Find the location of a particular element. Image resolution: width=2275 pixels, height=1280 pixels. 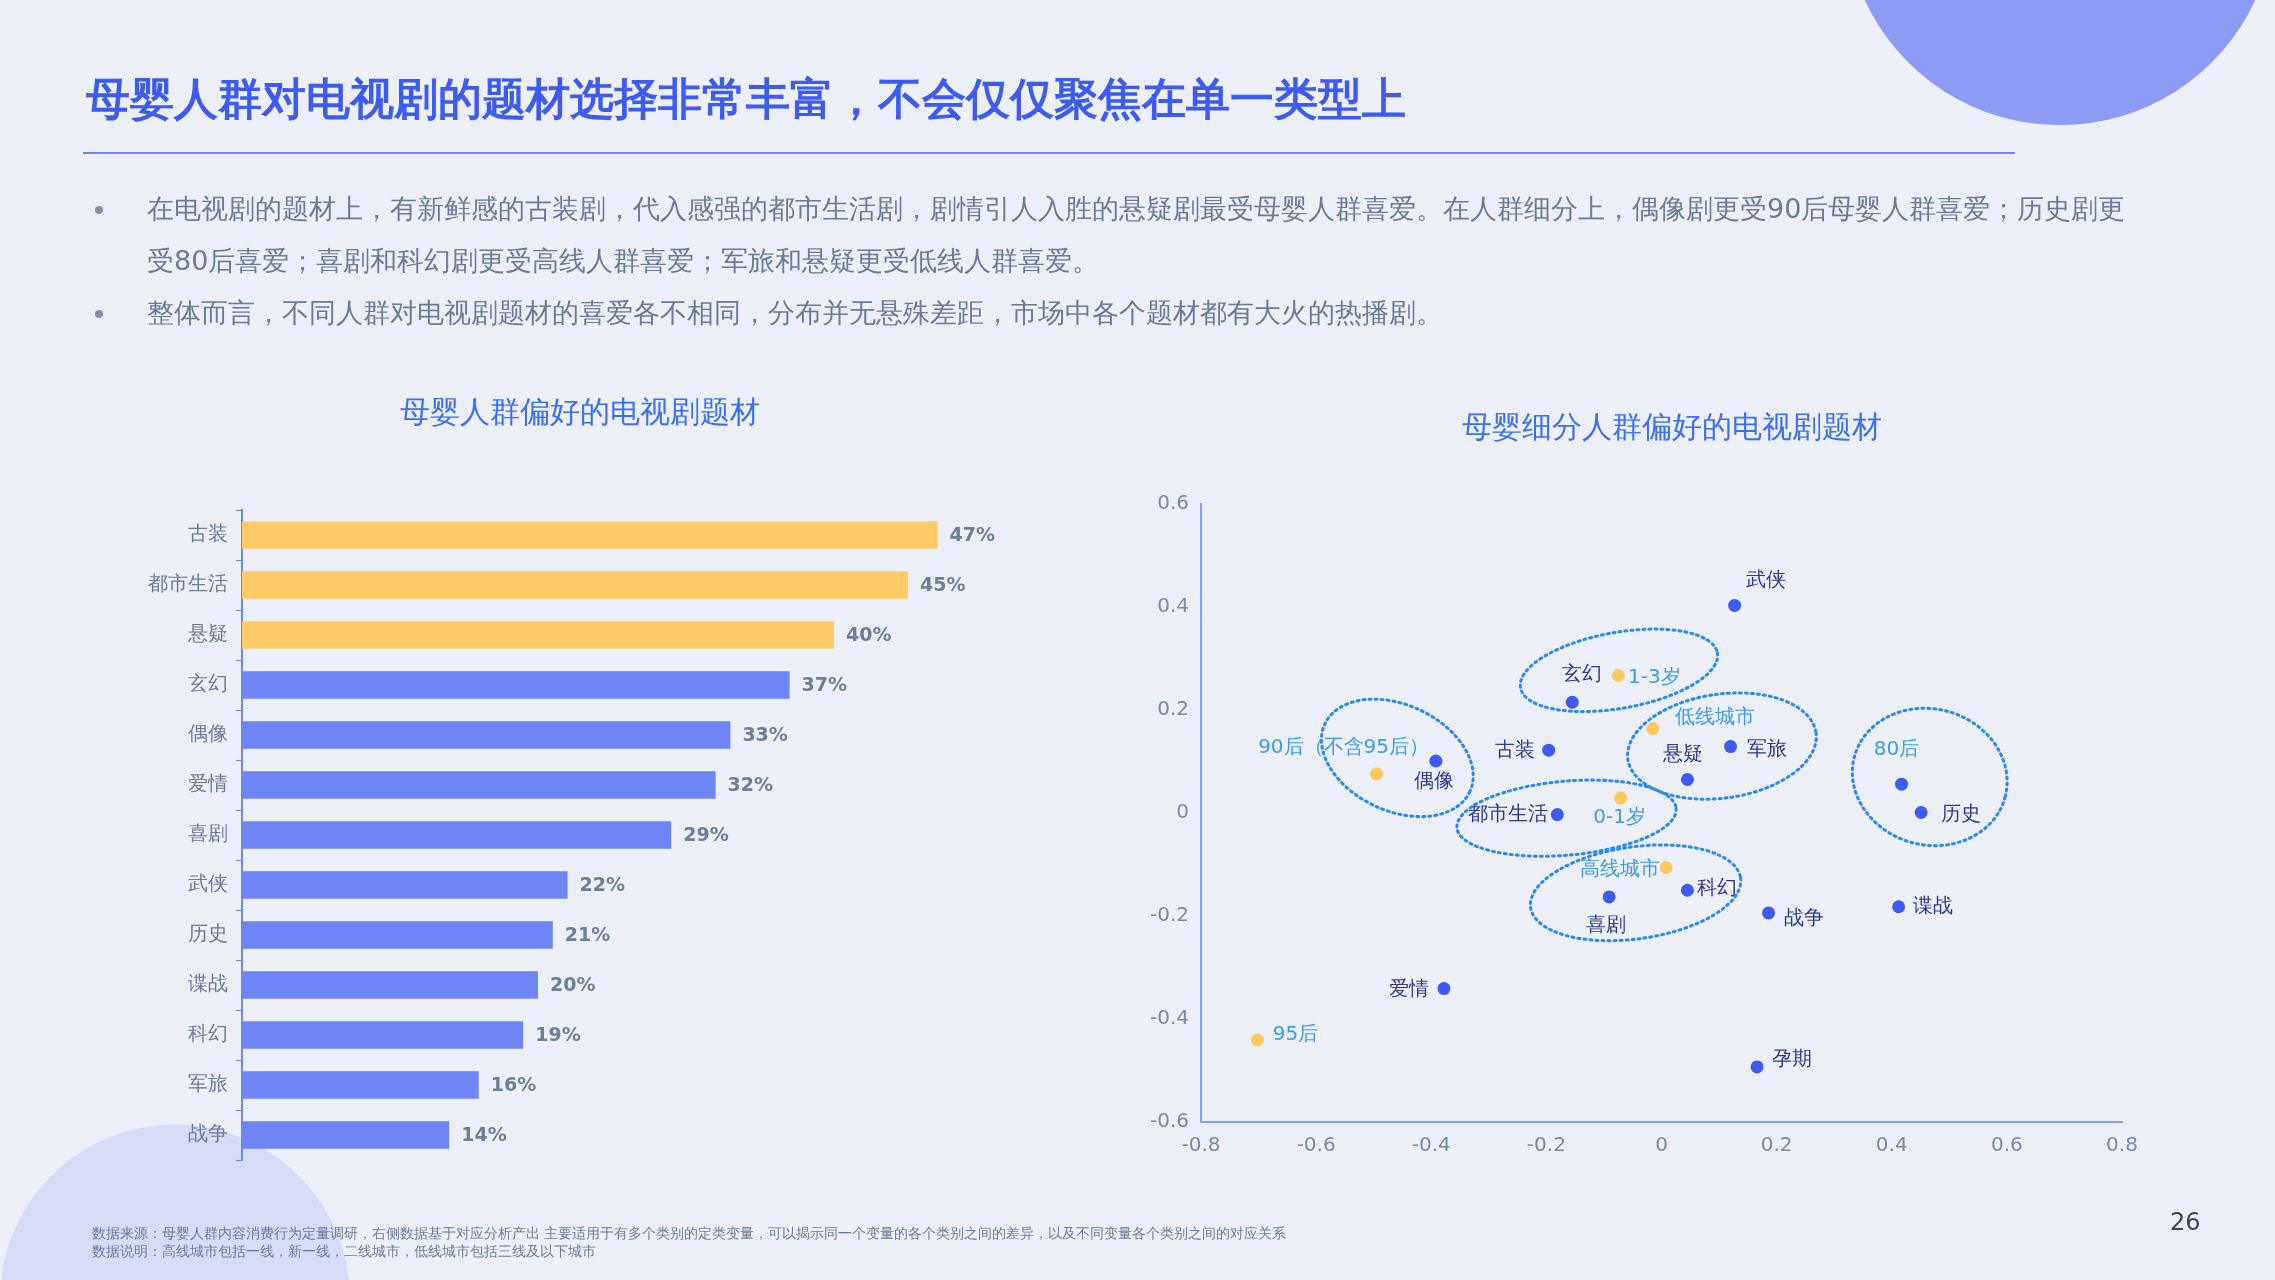

y-tick-label: 军旅 is located at coordinates (208, 1083).